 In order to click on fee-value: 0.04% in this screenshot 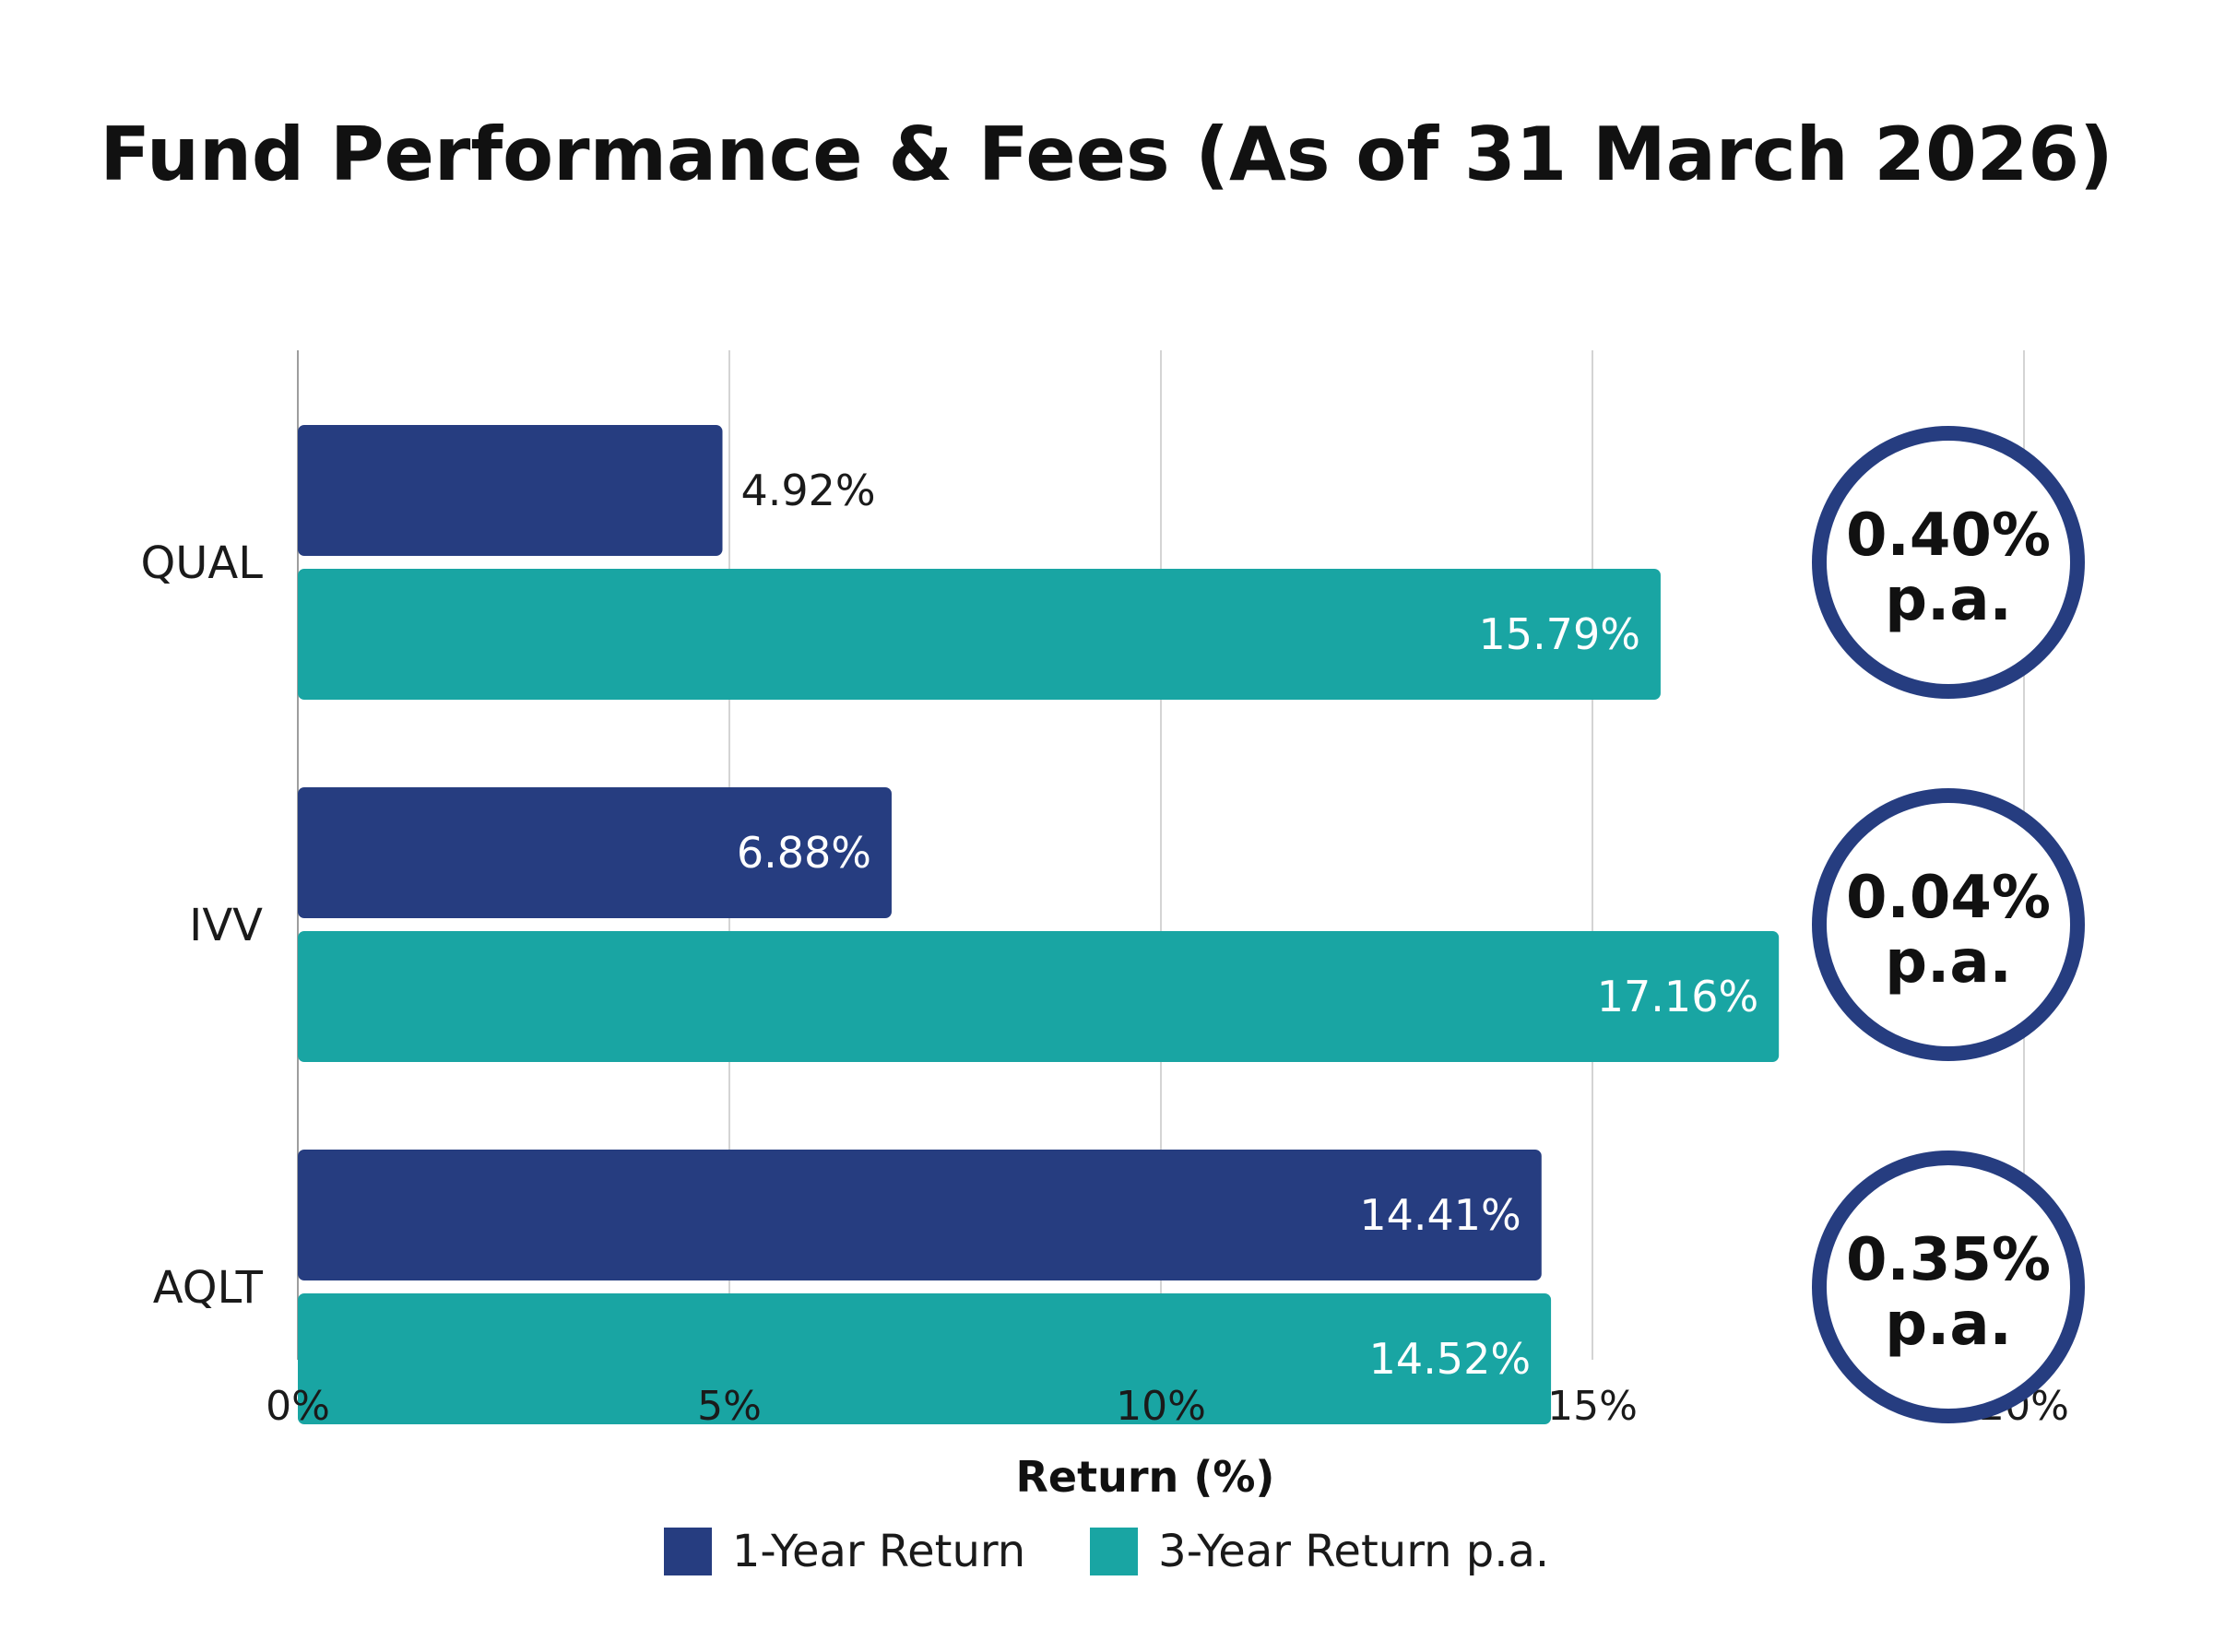, I will do `click(1949, 898)`.